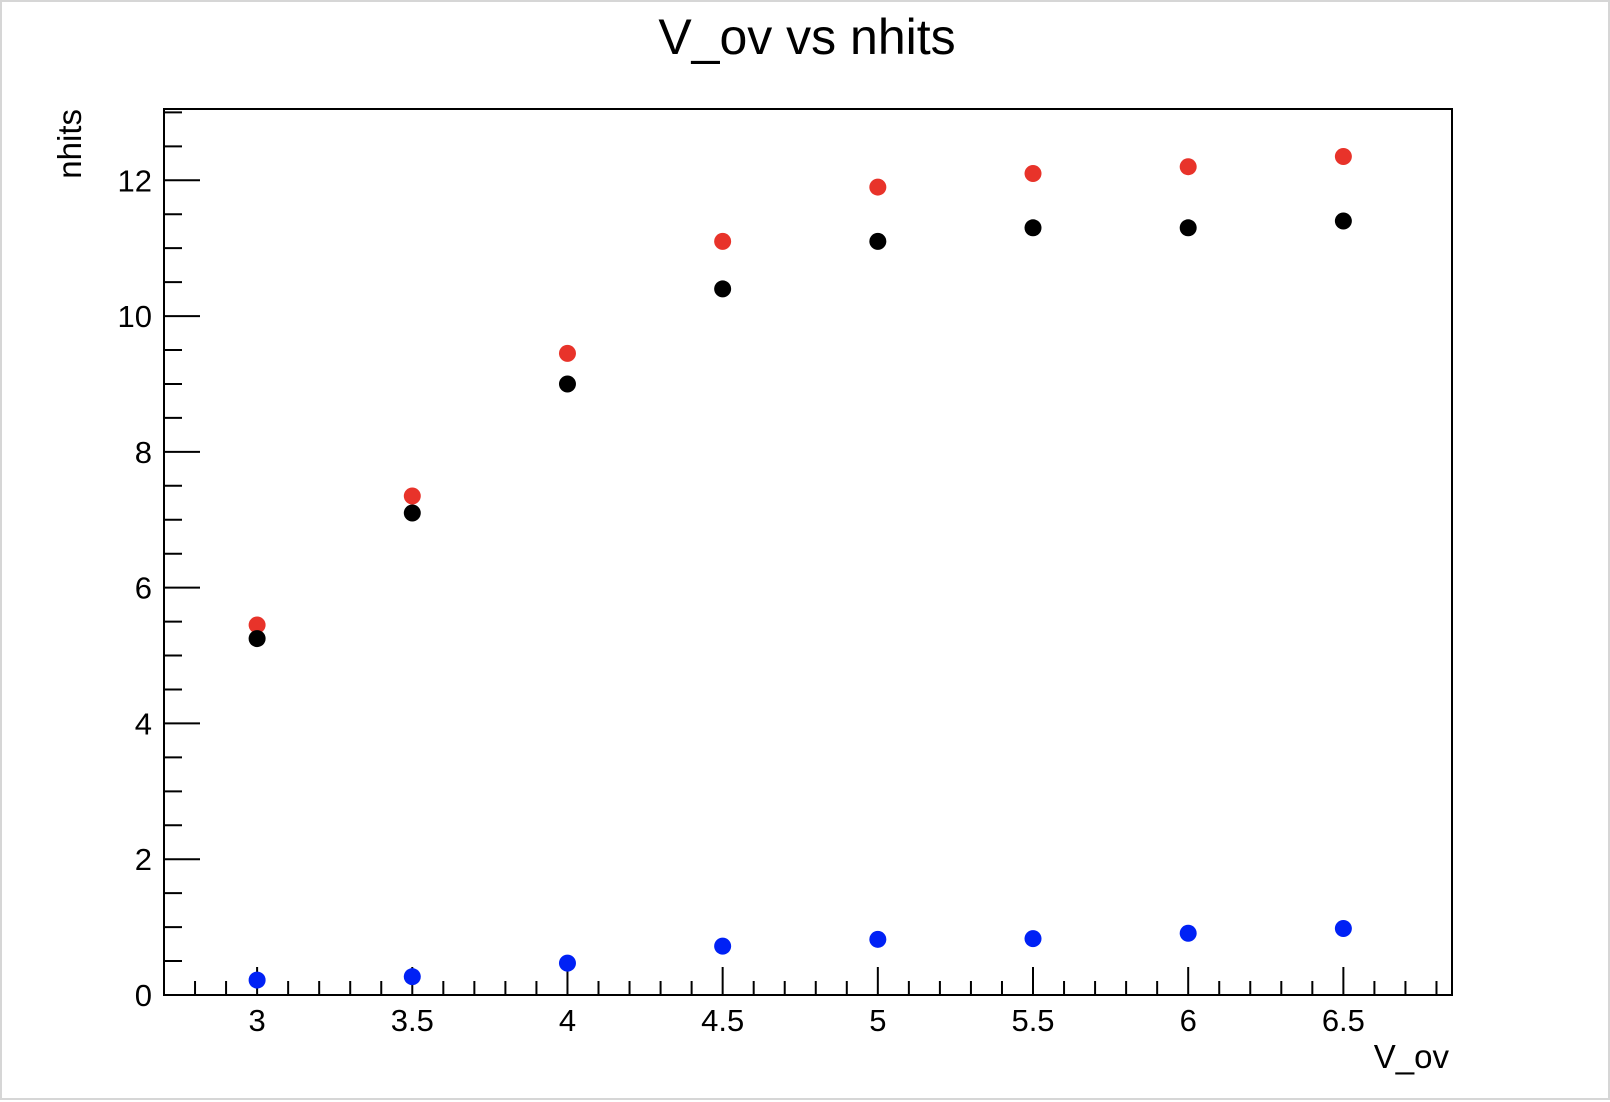 The width and height of the screenshot is (1610, 1102). I want to click on y-tick-label: 6, so click(143, 588).